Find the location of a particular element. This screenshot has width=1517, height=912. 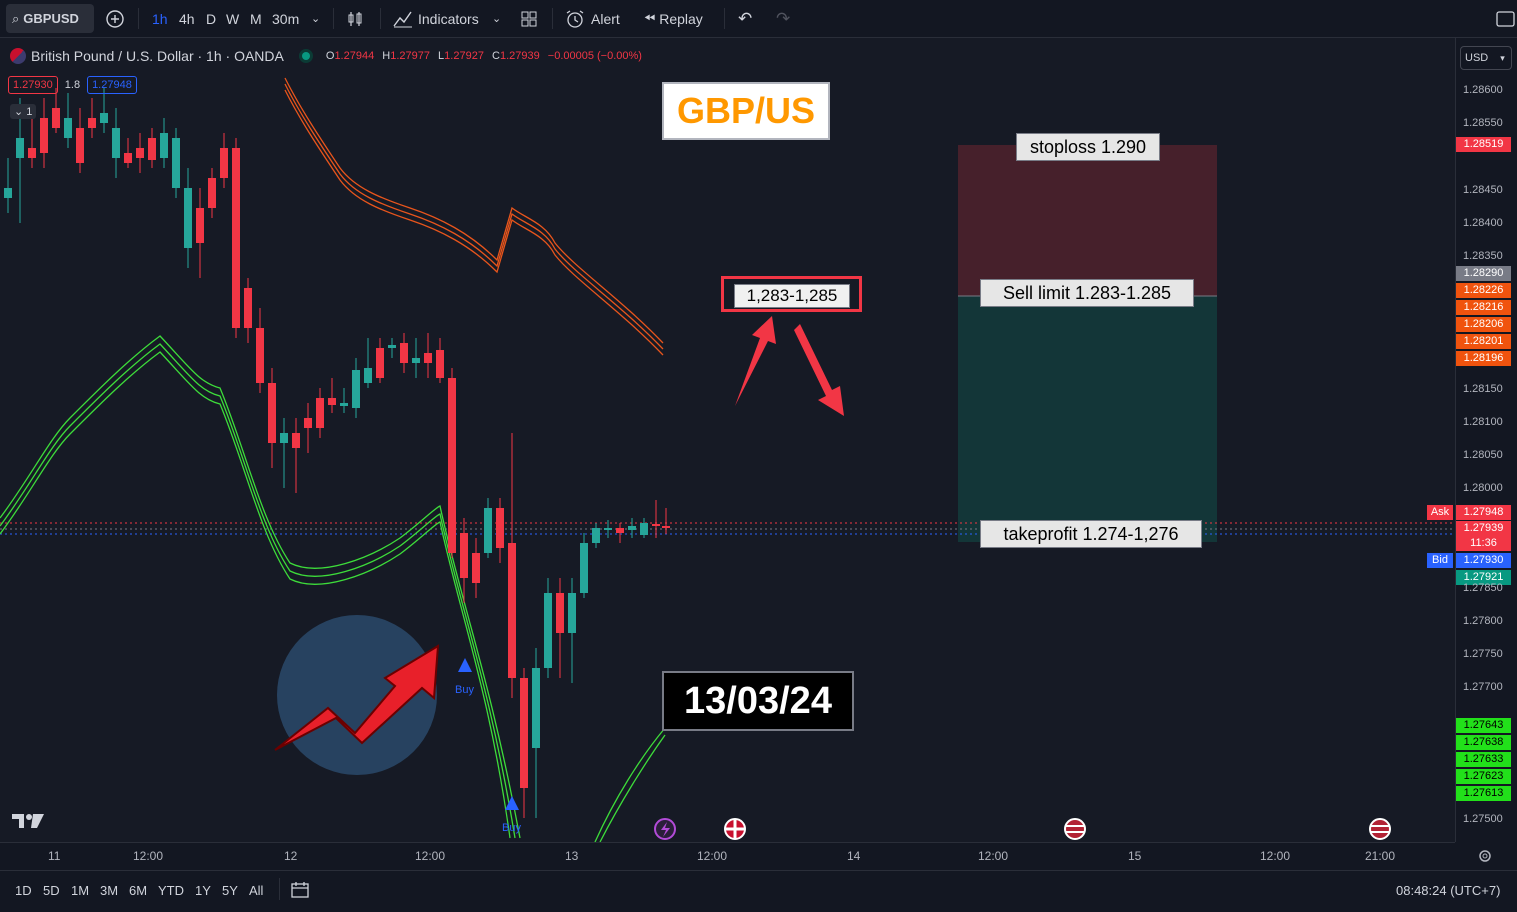

chevron-down-icon: ⌄ is located at coordinates (19, 112).